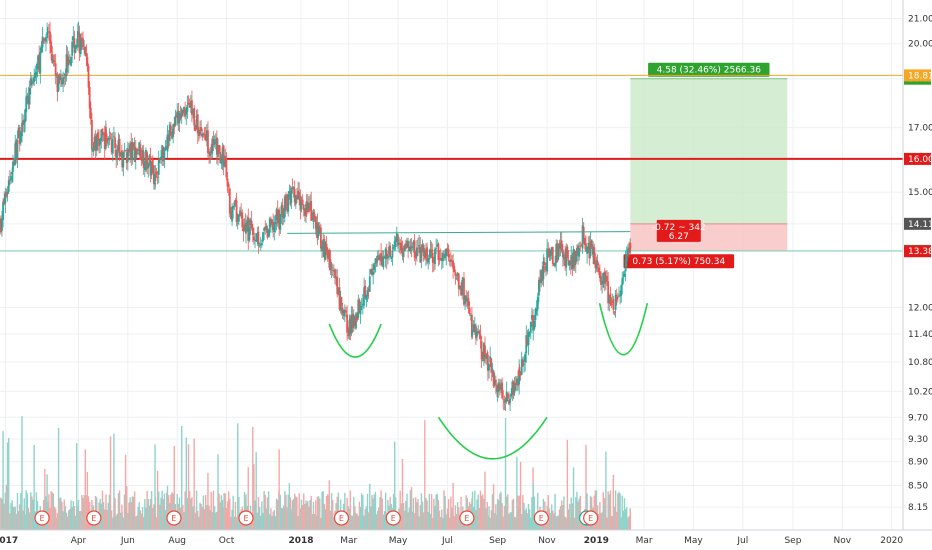 The height and width of the screenshot is (550, 932). I want to click on event-marker: E, so click(174, 518).